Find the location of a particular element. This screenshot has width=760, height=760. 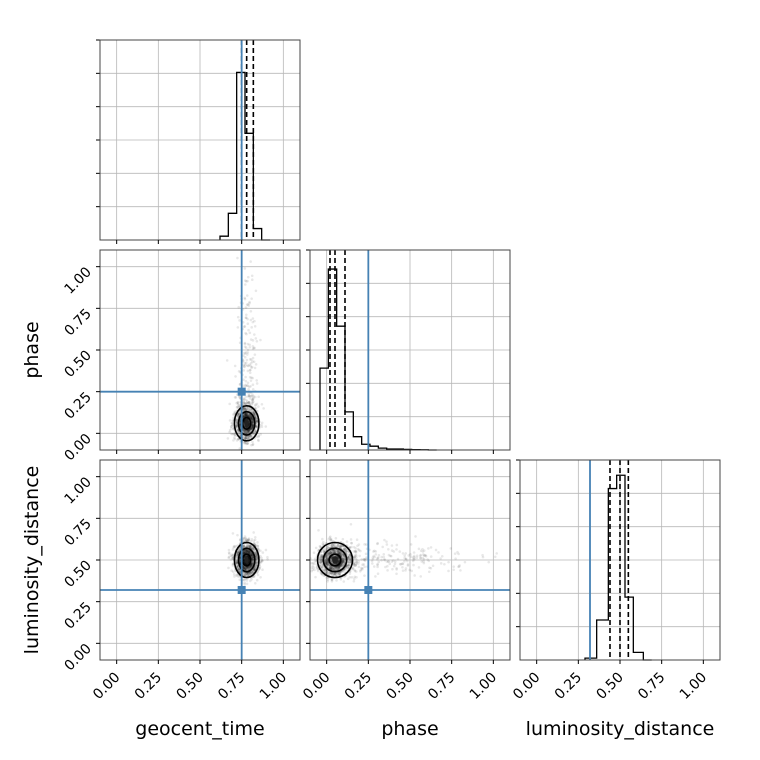

xtick-label-geocent-time: 0.50 is located at coordinates (189, 686).